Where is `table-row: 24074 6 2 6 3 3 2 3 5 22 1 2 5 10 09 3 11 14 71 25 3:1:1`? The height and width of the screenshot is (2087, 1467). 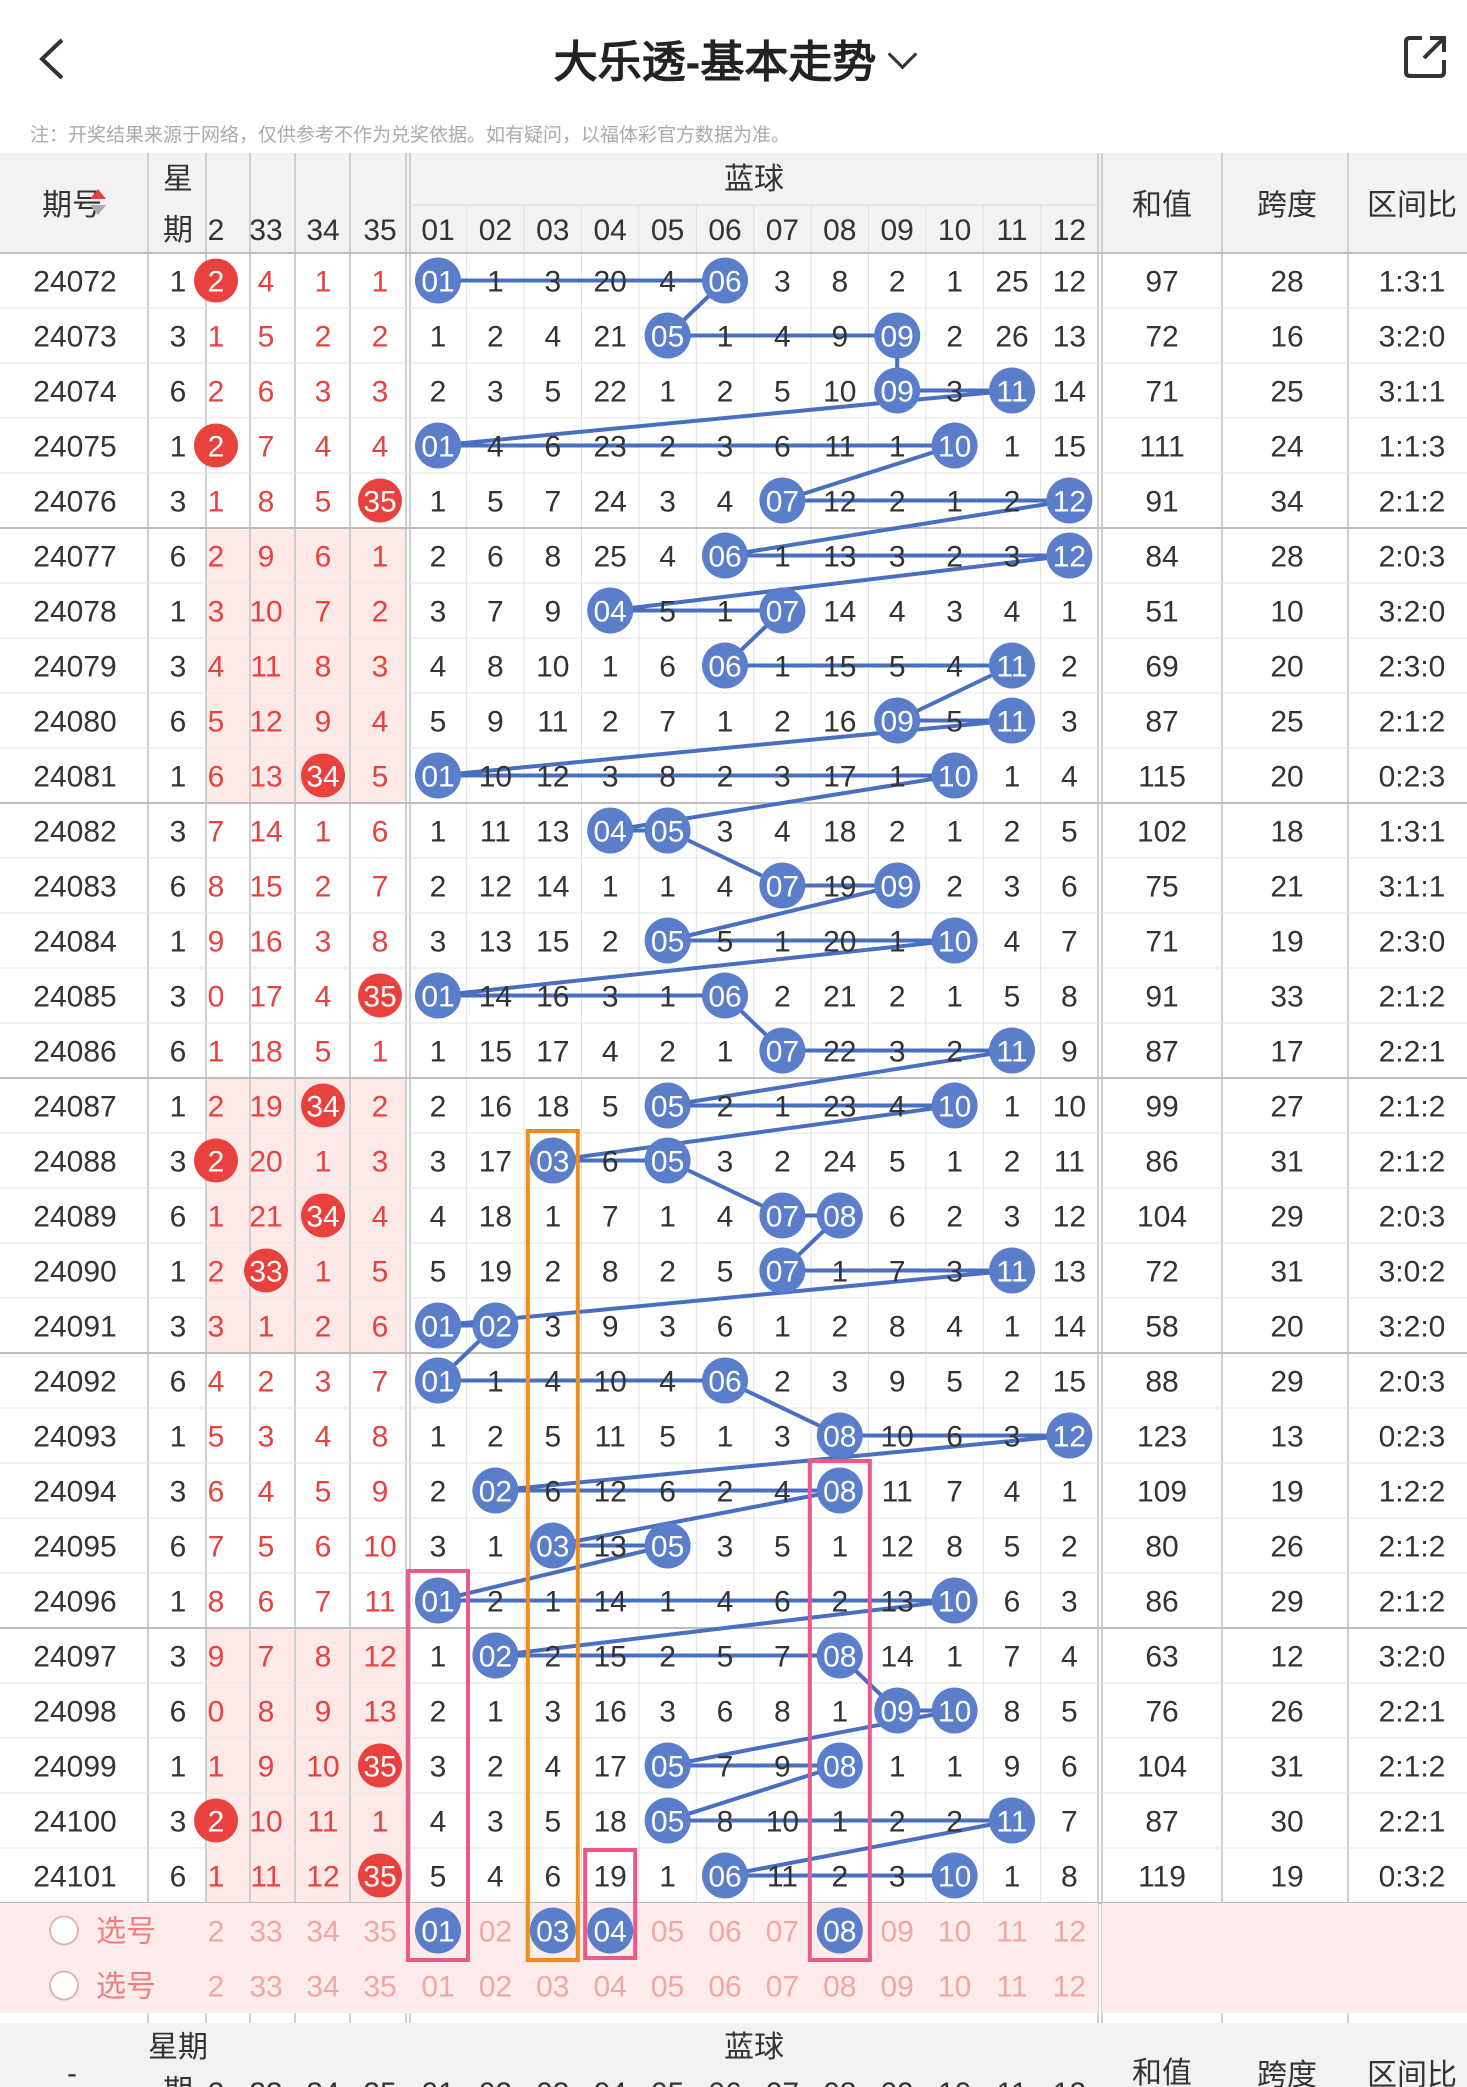 table-row: 24074 6 2 6 3 3 2 3 5 22 1 2 5 10 09 3 11 14 71 25 3:1:1 is located at coordinates (739, 390).